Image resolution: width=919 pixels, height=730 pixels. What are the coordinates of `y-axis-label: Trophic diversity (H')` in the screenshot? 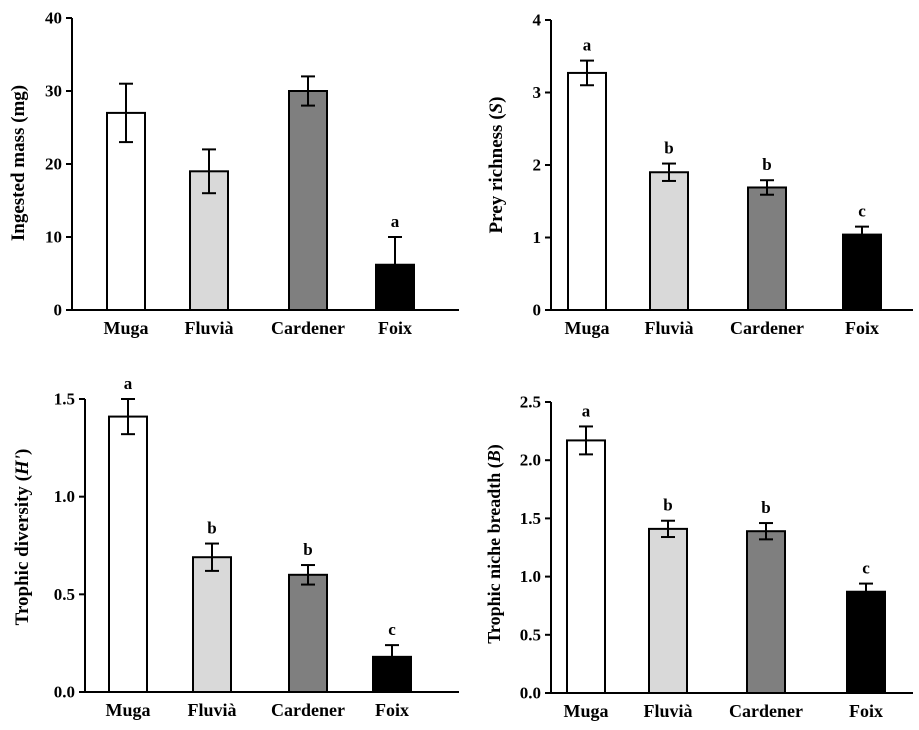 It's located at (22, 537).